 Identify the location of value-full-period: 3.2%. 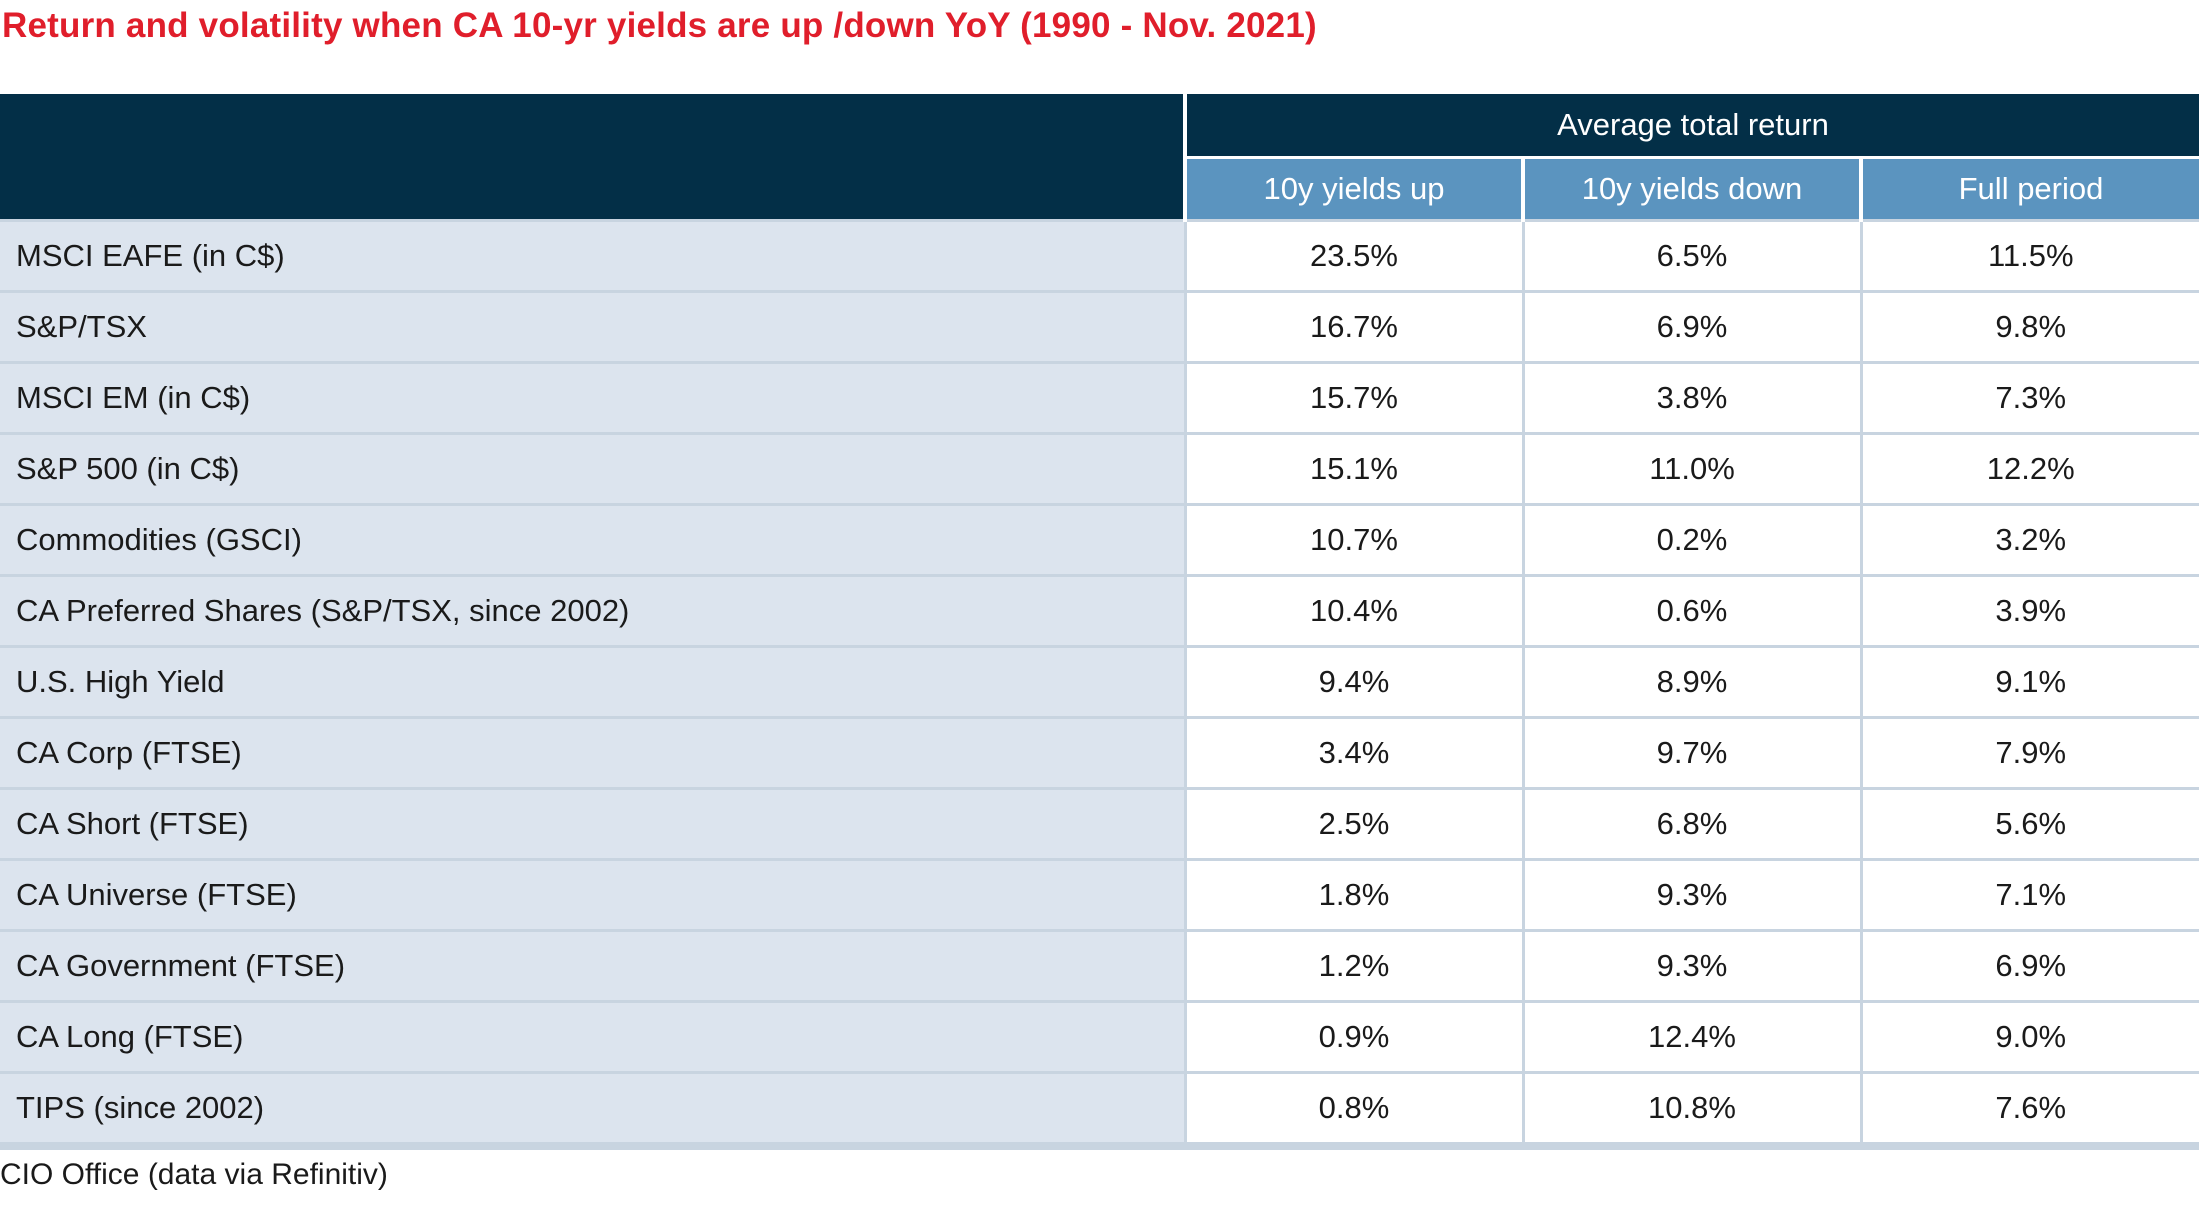
(2029, 539).